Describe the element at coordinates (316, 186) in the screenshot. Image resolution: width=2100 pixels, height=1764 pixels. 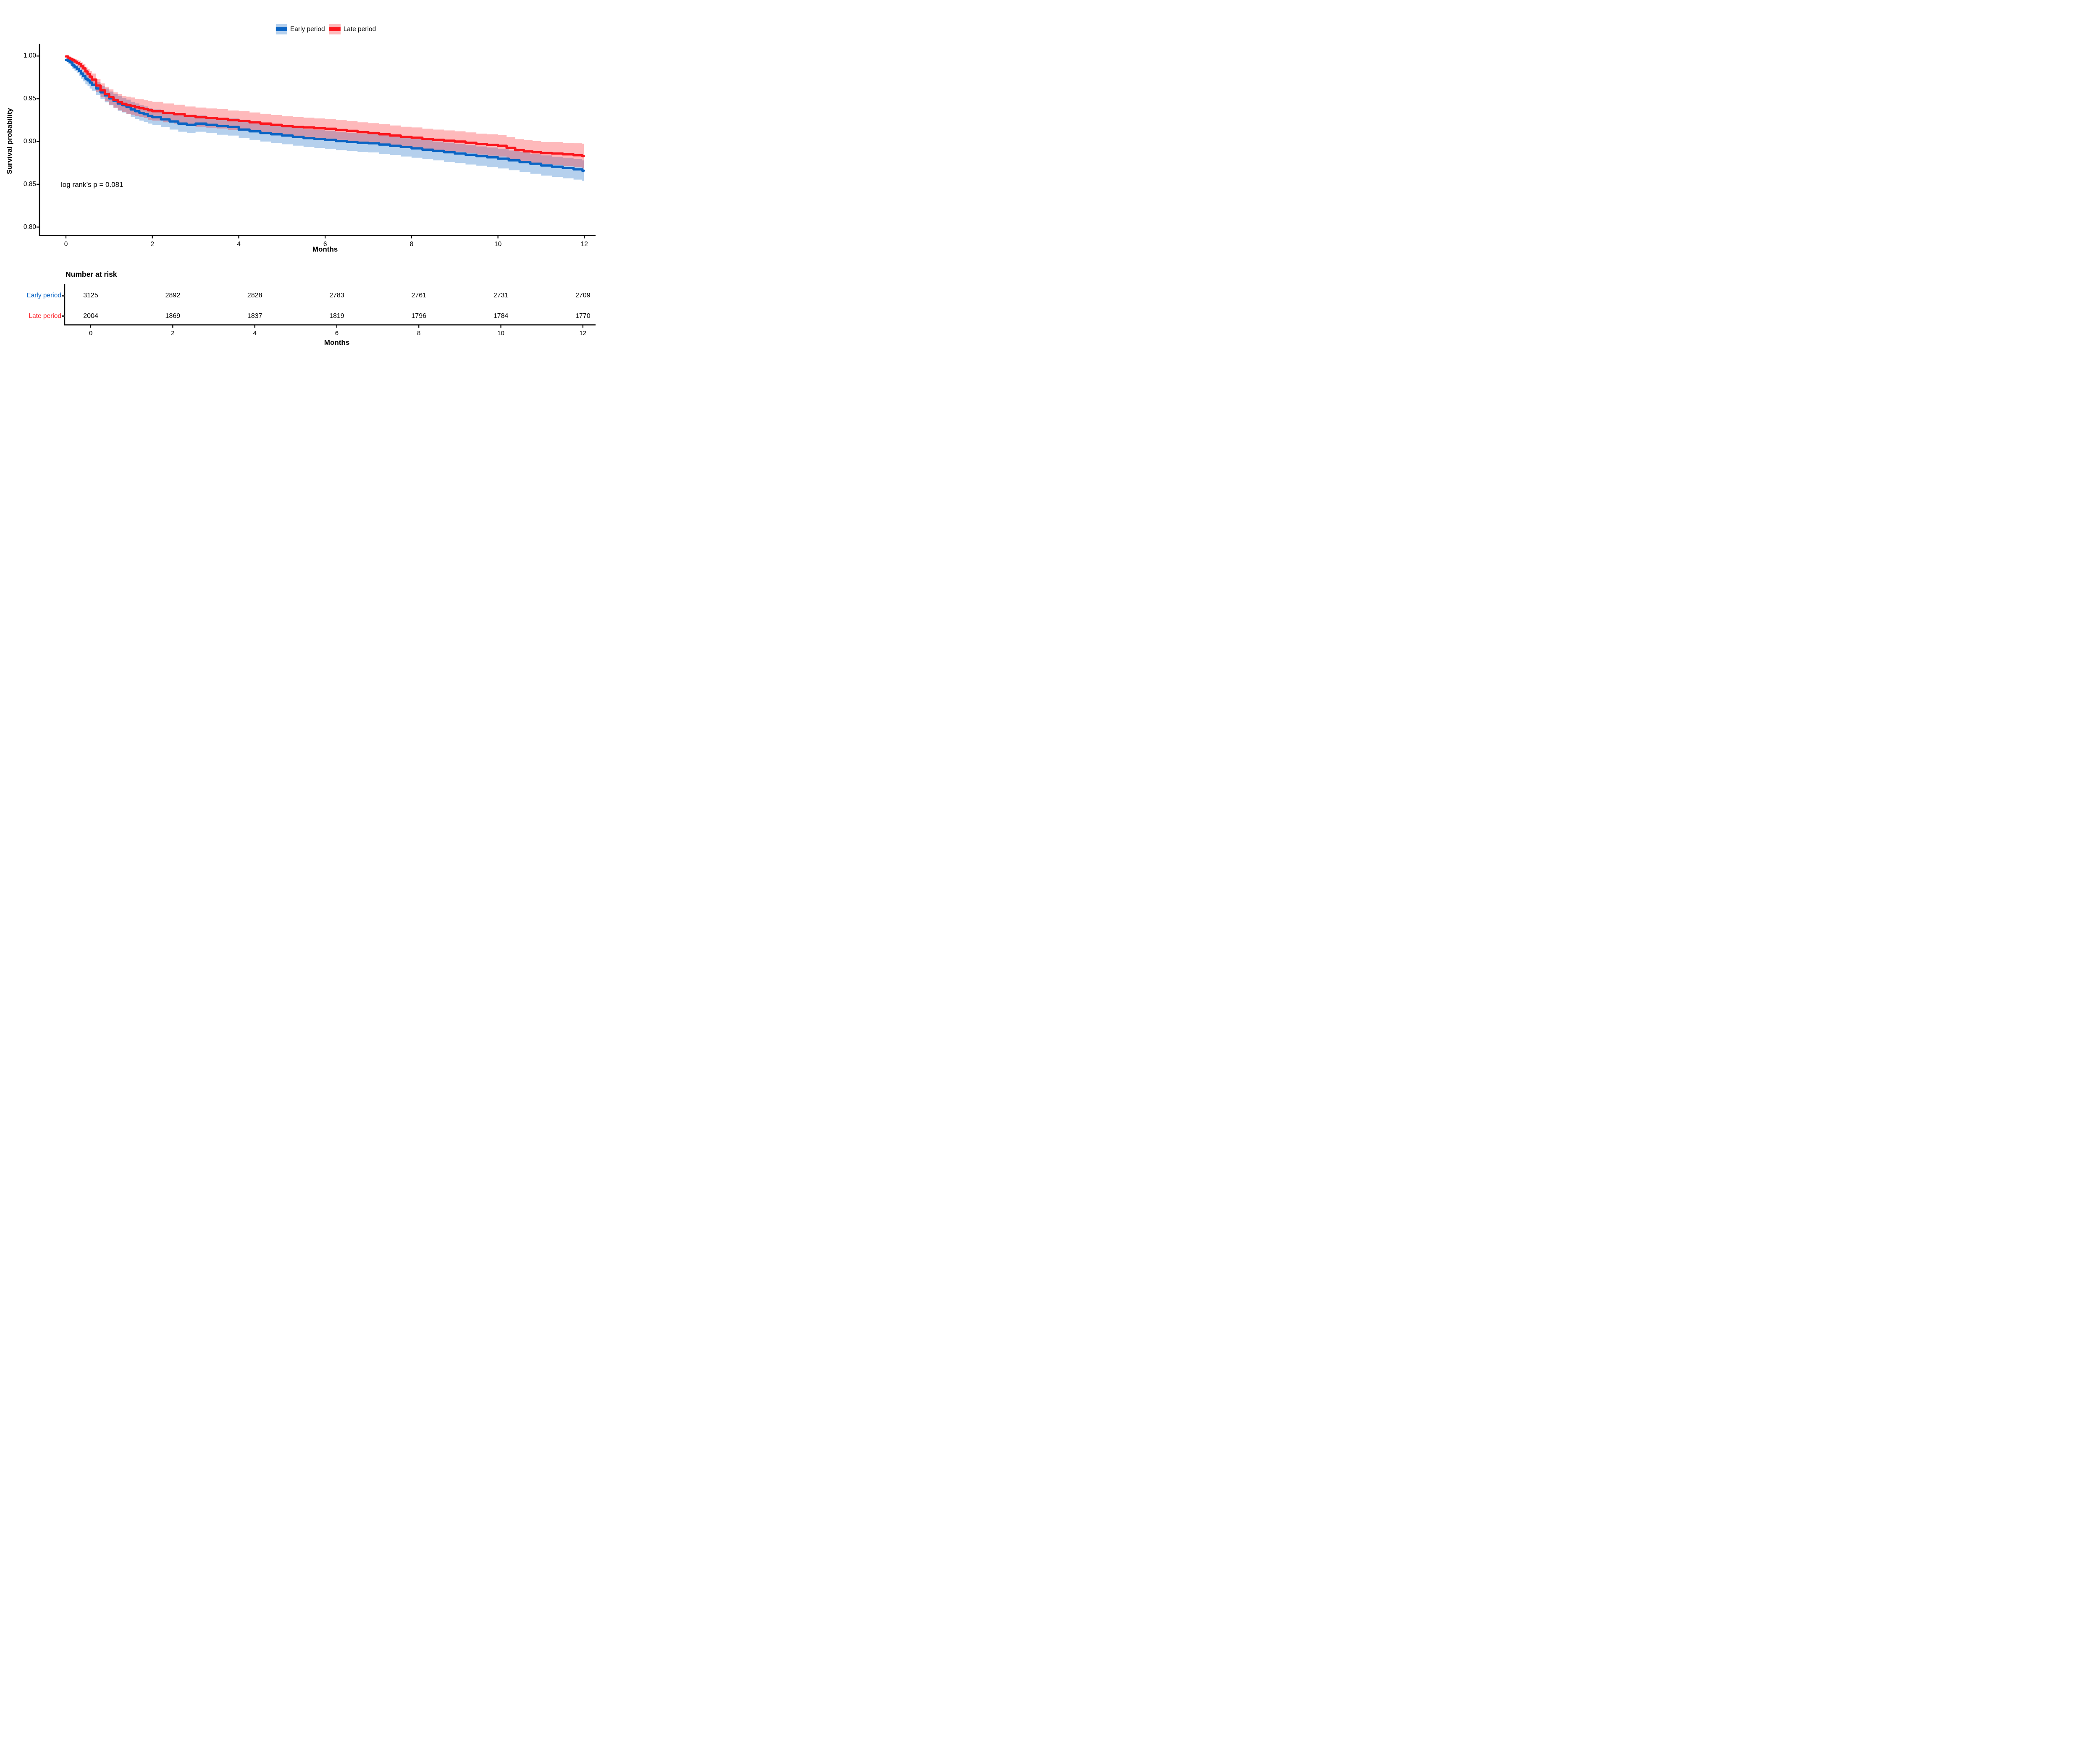
I see `survival-plot-canvas` at that location.